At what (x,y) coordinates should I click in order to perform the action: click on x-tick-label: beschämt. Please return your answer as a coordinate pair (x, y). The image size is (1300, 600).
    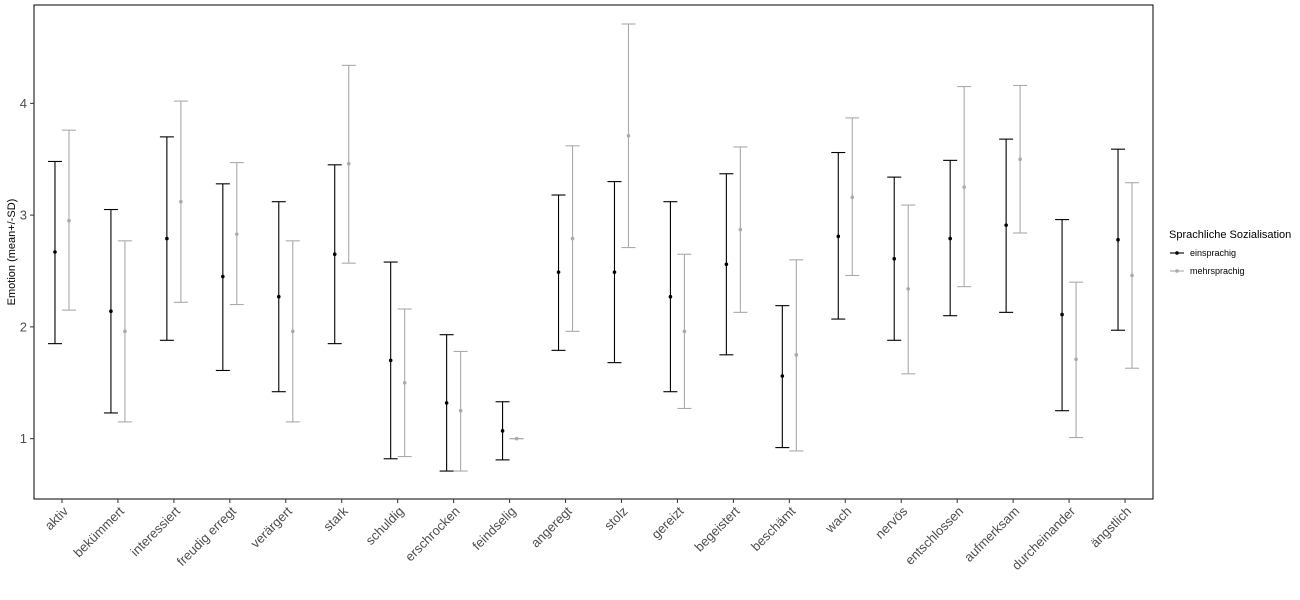
    Looking at the image, I should click on (773, 528).